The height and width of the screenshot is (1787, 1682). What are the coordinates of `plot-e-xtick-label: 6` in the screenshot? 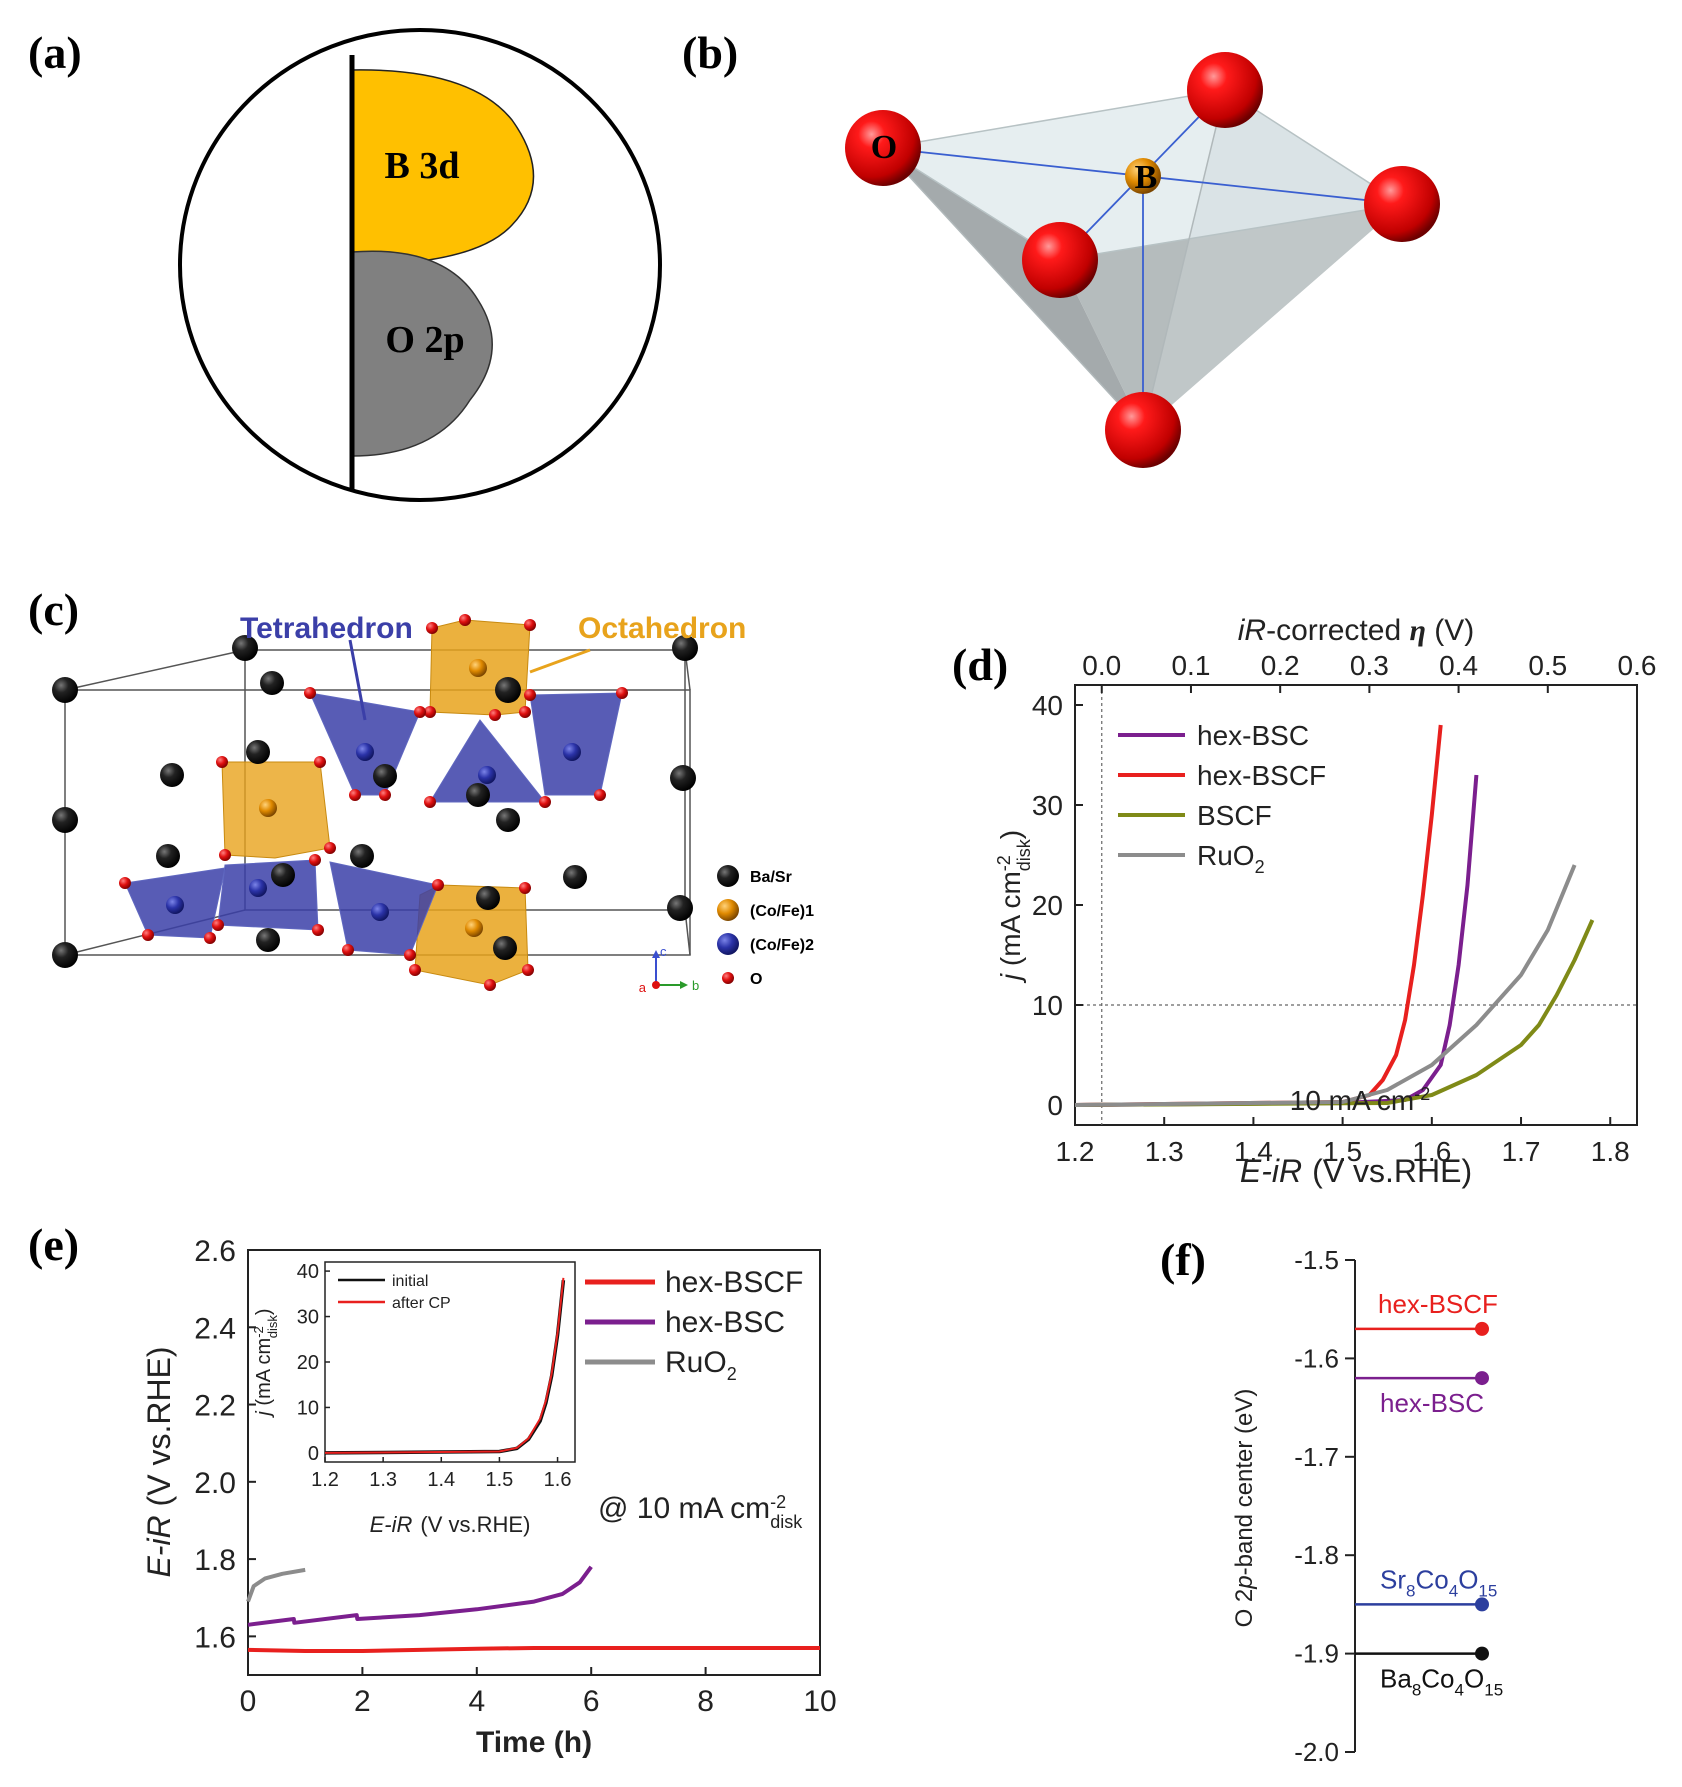 It's located at (591, 1701).